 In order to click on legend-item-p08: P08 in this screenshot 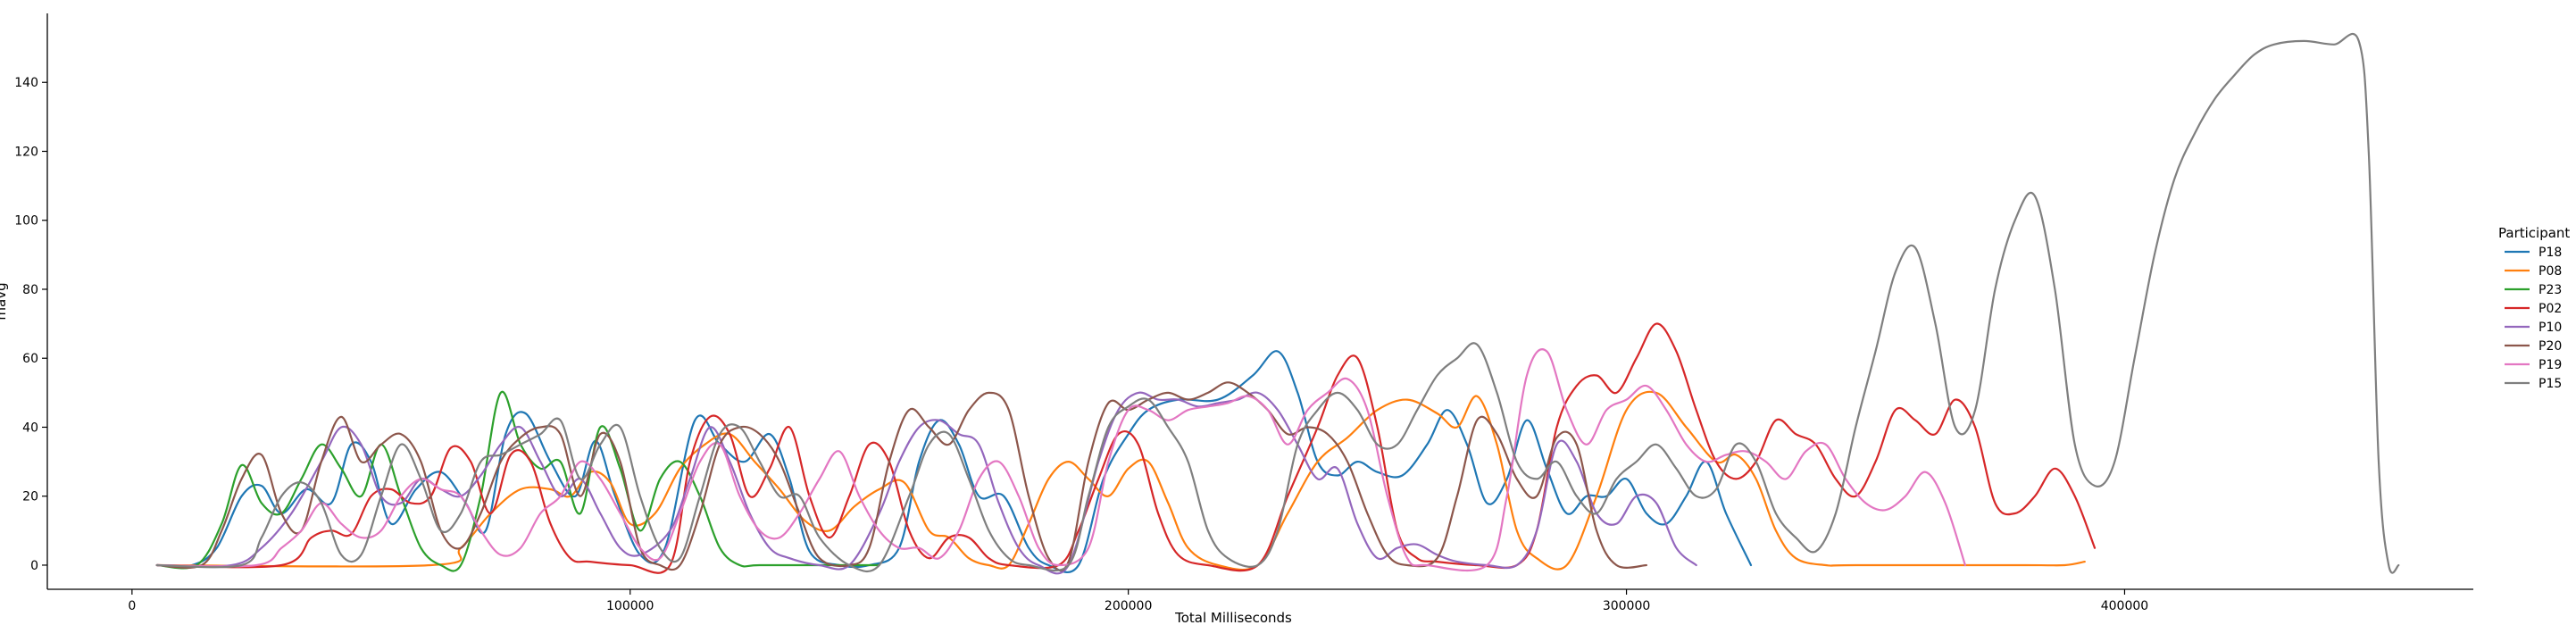, I will do `click(2533, 272)`.